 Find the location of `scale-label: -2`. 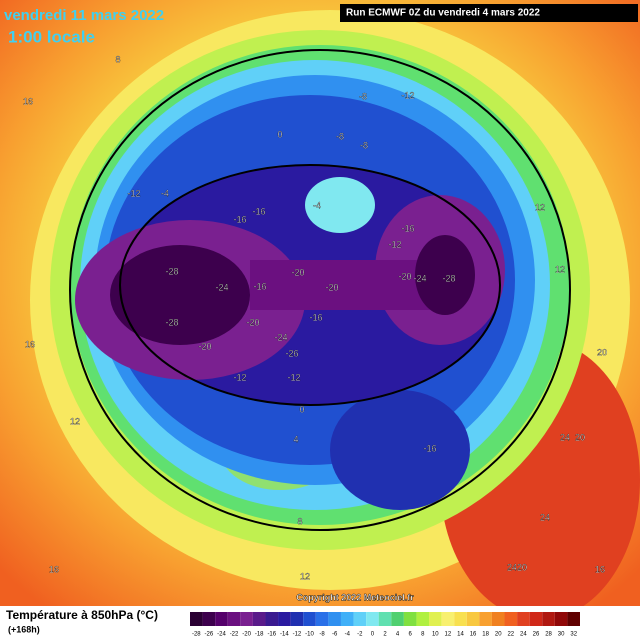

scale-label: -2 is located at coordinates (360, 635).